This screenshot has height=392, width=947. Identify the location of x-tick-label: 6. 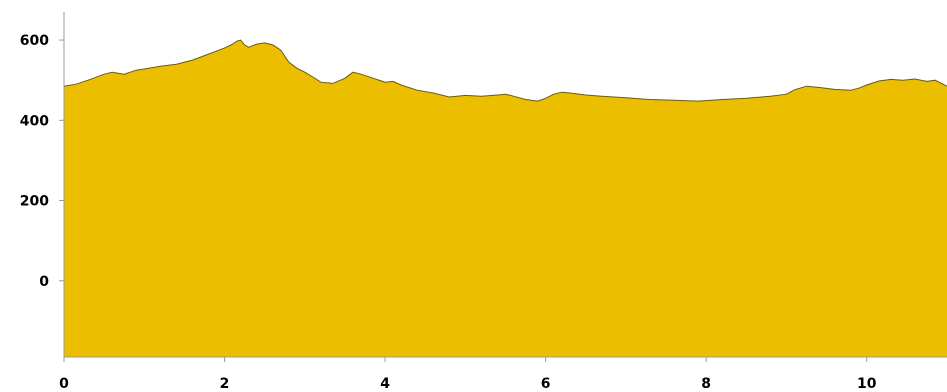
(546, 384).